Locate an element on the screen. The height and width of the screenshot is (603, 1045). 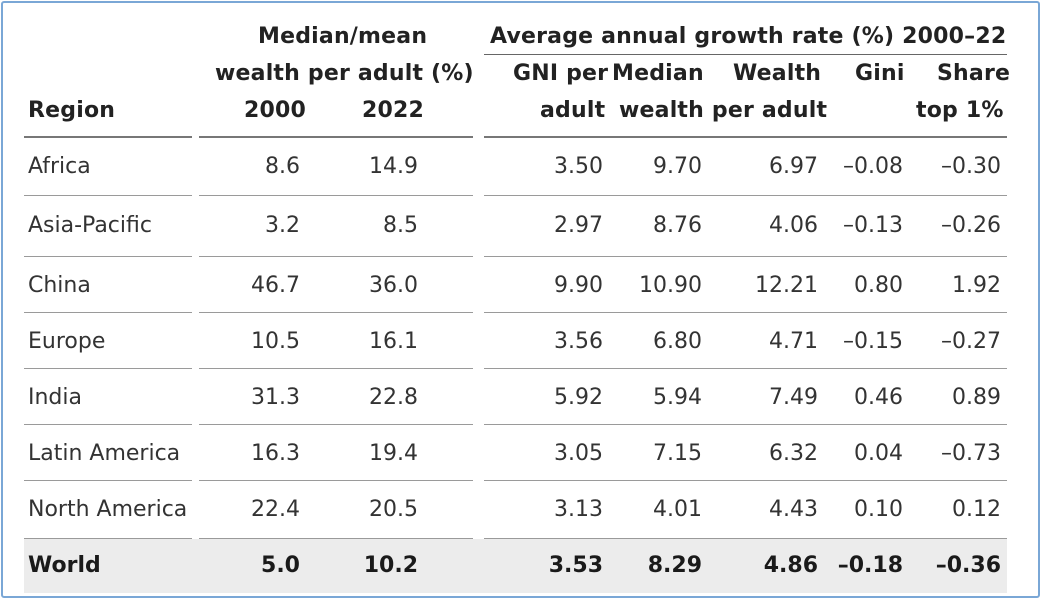
cell-region: India is located at coordinates (55, 397).